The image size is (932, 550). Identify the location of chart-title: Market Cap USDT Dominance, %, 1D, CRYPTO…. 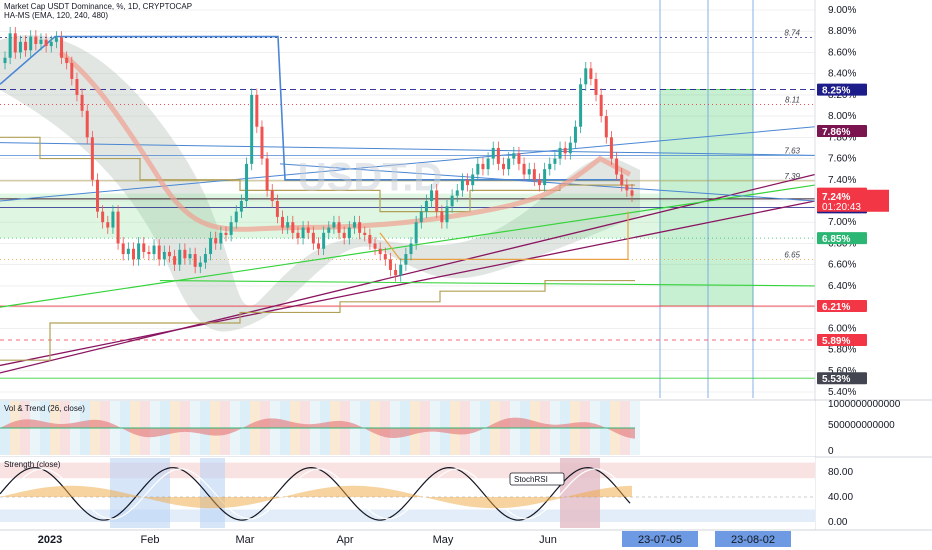
(98, 6).